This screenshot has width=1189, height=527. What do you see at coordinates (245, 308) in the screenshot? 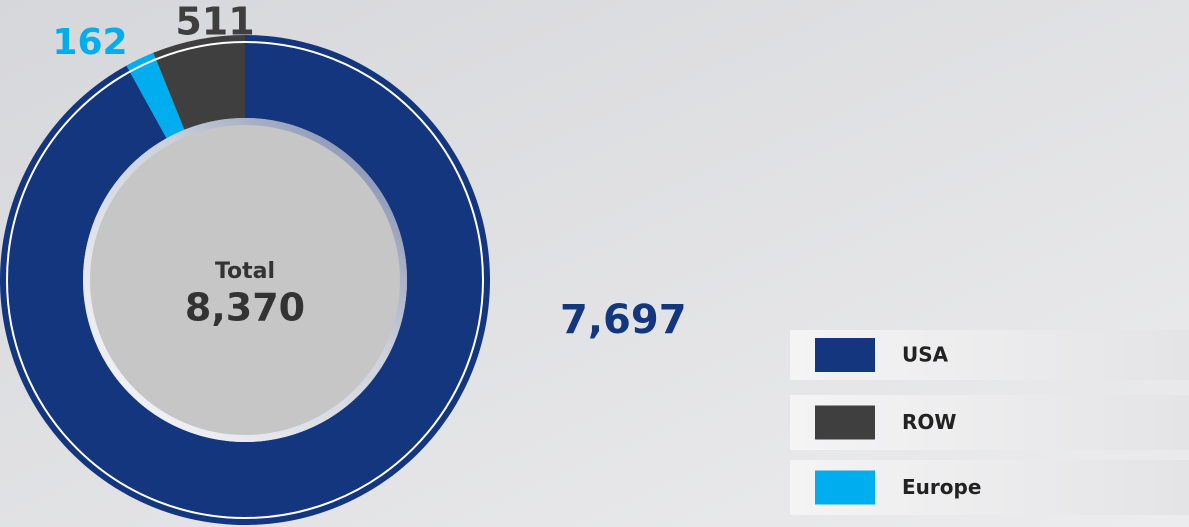
I see `center-value: 8,370` at bounding box center [245, 308].